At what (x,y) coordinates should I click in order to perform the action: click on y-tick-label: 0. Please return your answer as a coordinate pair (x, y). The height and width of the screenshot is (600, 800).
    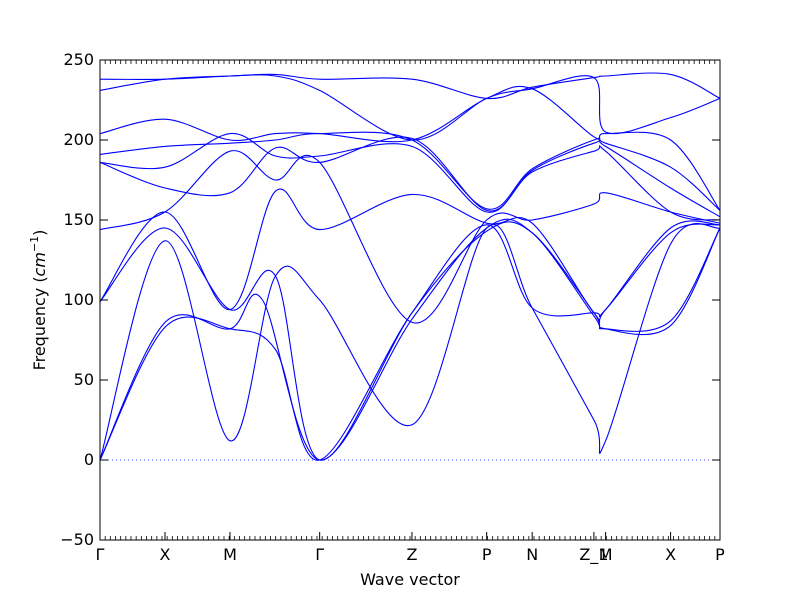
    Looking at the image, I should click on (89, 459).